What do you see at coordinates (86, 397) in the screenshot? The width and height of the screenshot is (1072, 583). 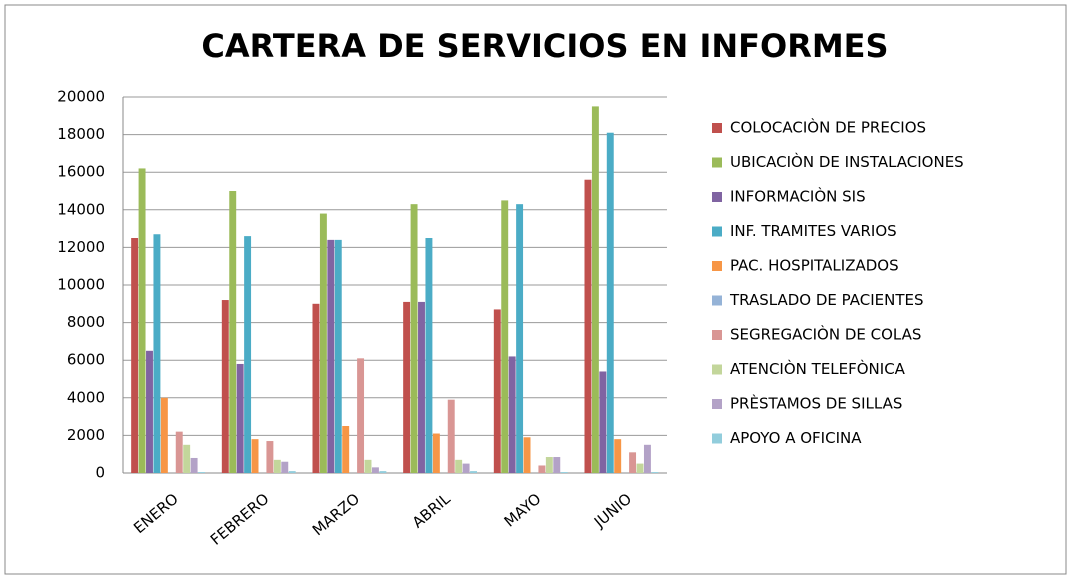 I see `y-tick-label: 4000` at bounding box center [86, 397].